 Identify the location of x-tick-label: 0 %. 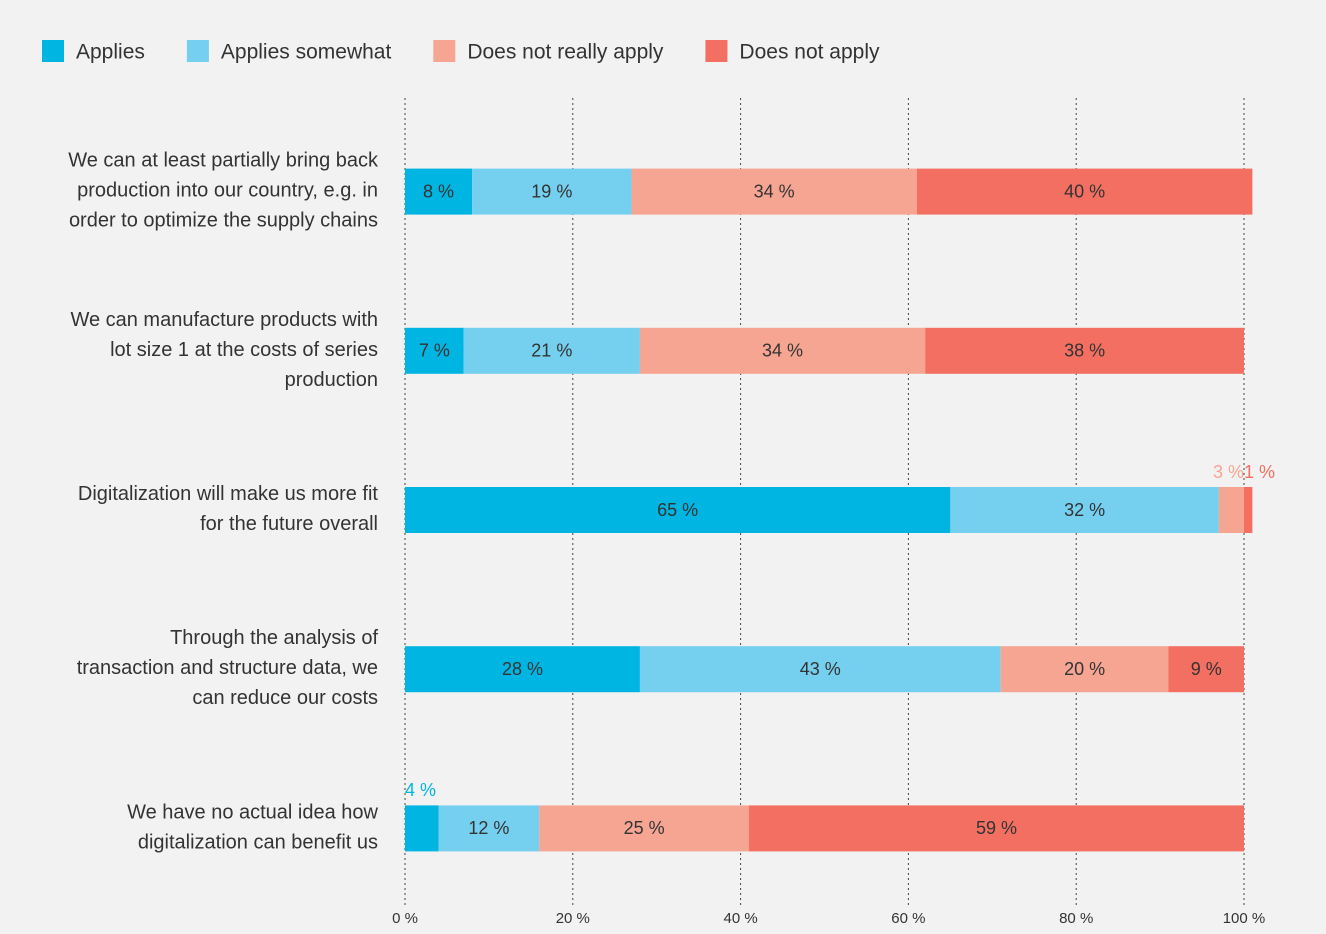
(405, 918).